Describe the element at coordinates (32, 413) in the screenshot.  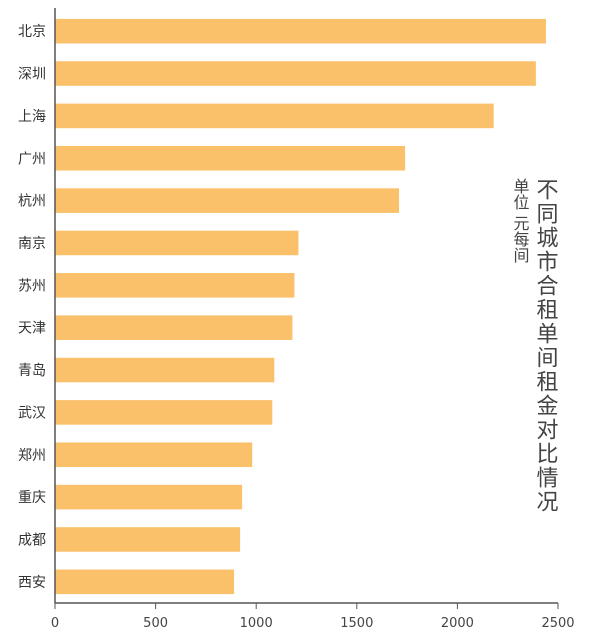
I see `category-label: 武汉` at that location.